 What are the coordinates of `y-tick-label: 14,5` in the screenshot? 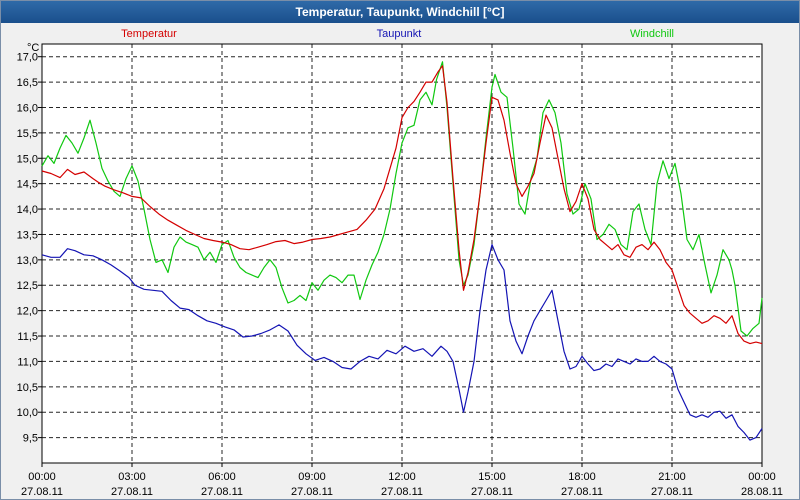 It's located at (27, 185).